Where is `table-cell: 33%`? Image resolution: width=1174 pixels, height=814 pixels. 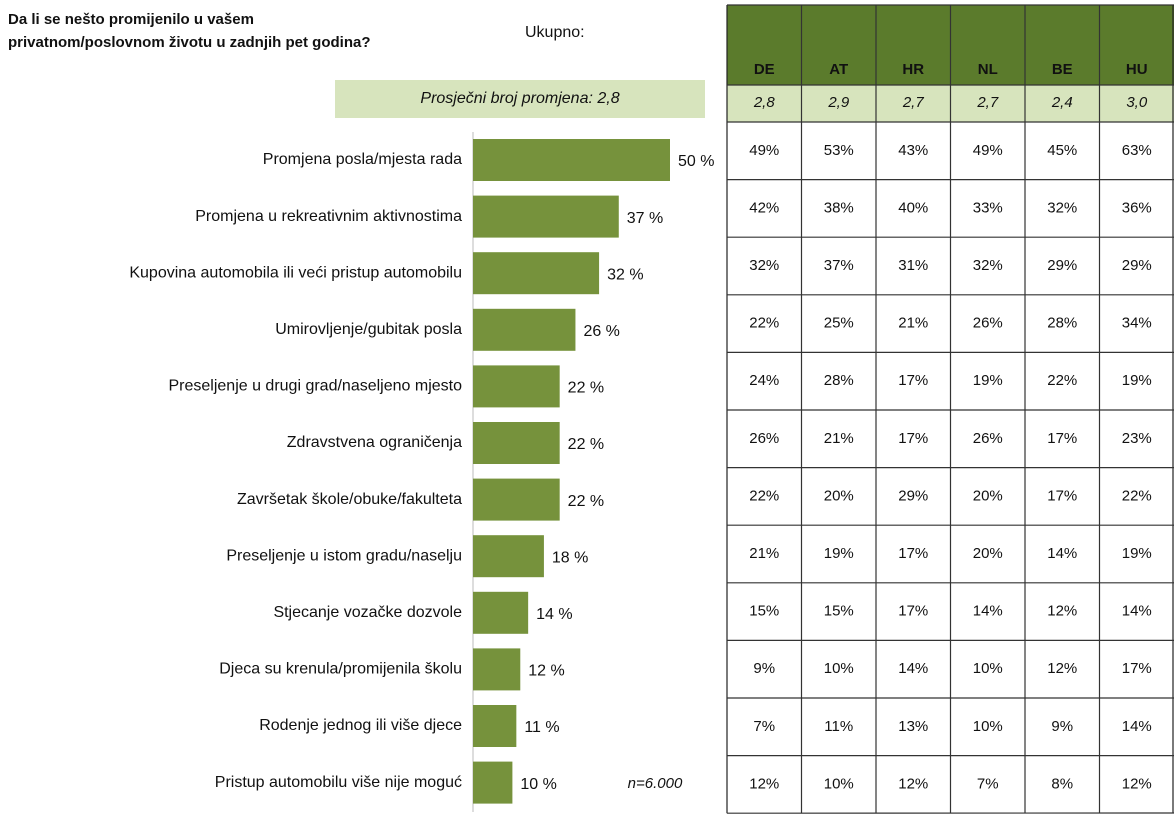
table-cell: 33% is located at coordinates (988, 207).